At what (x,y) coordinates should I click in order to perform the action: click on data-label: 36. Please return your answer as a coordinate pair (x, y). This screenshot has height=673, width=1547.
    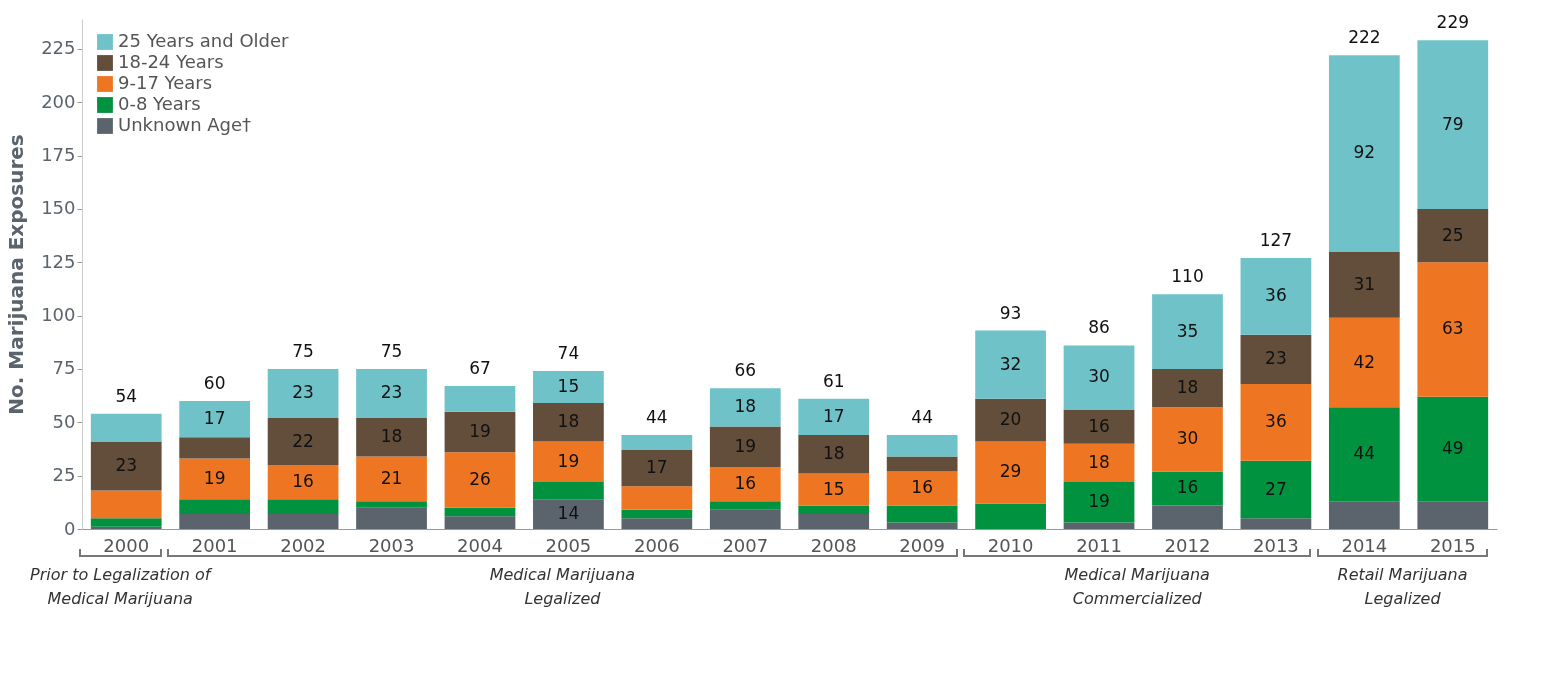
    Looking at the image, I should click on (1276, 421).